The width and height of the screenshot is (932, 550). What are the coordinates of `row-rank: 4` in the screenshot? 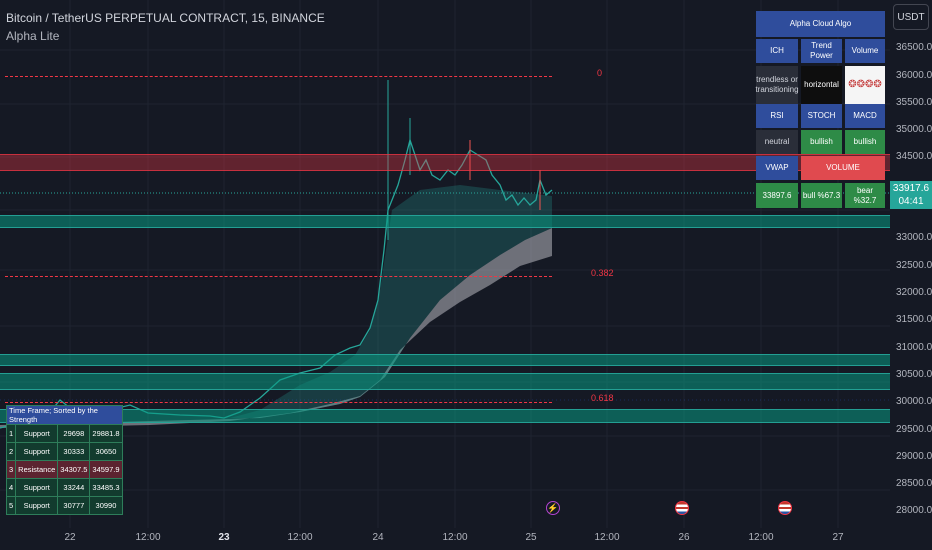 It's located at (11, 487).